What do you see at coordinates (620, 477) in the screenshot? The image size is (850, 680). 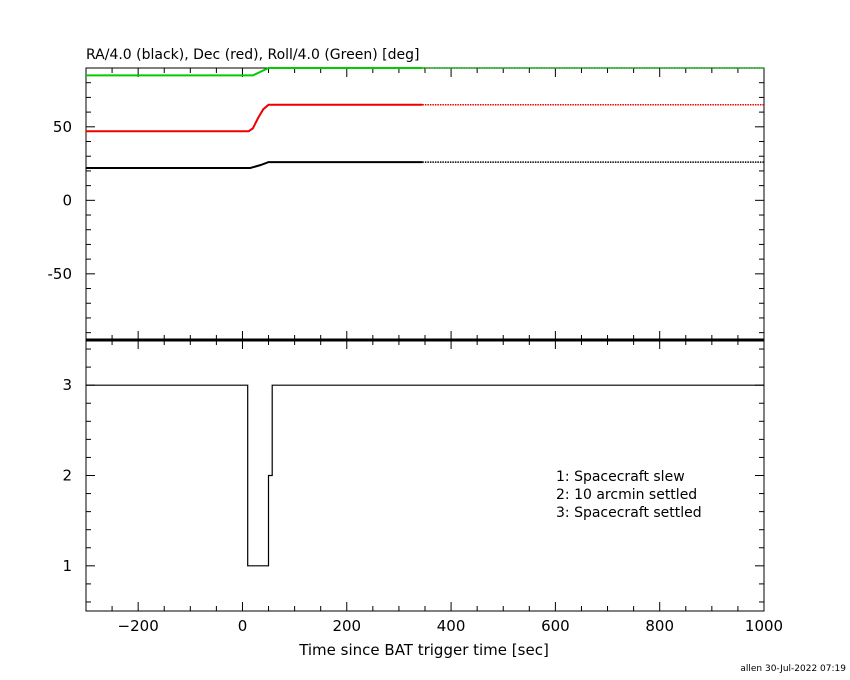 I see `legend-entry: 1: Spacecraft slew` at bounding box center [620, 477].